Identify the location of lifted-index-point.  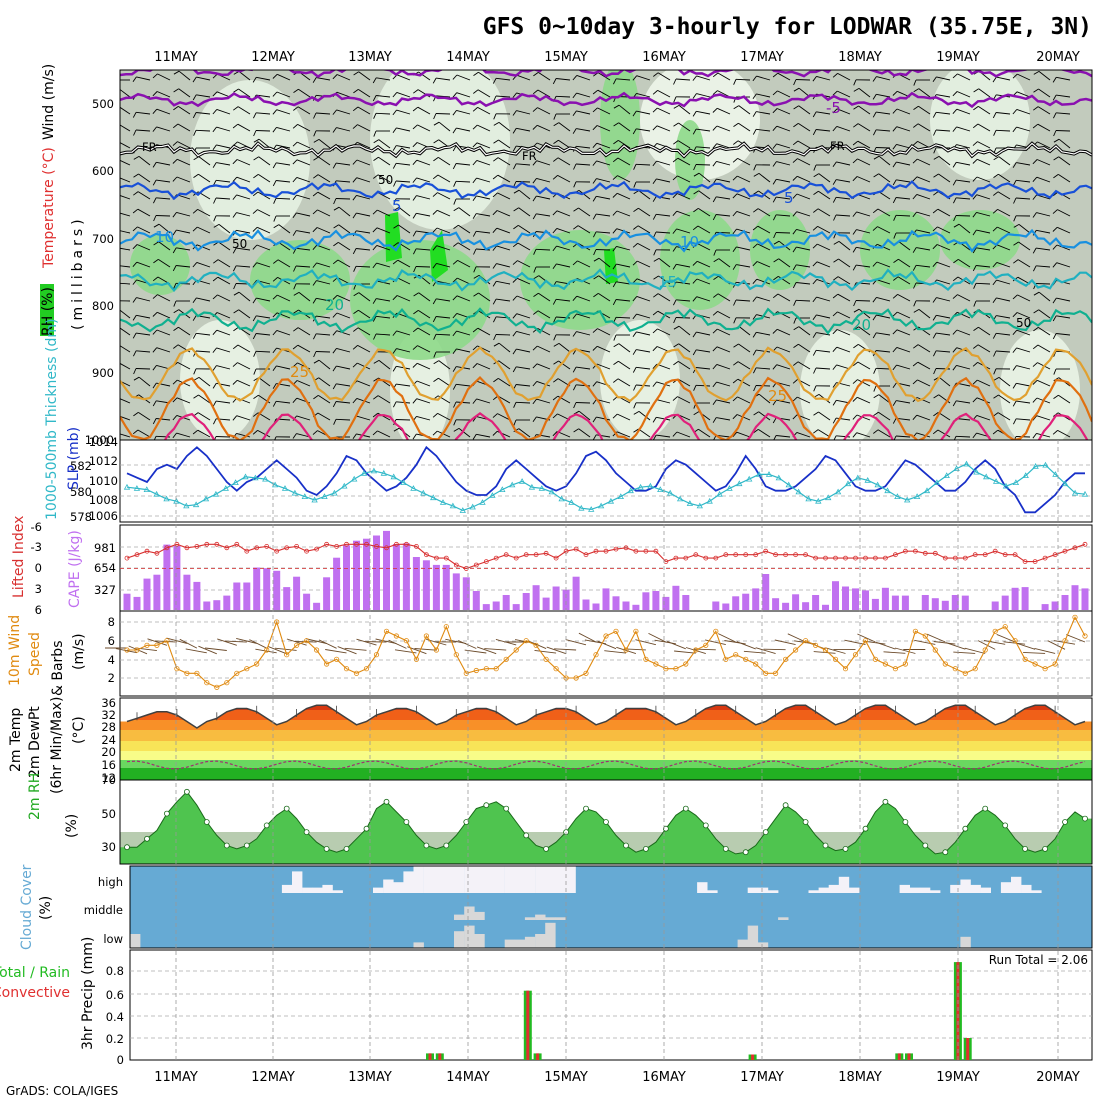
(147, 551).